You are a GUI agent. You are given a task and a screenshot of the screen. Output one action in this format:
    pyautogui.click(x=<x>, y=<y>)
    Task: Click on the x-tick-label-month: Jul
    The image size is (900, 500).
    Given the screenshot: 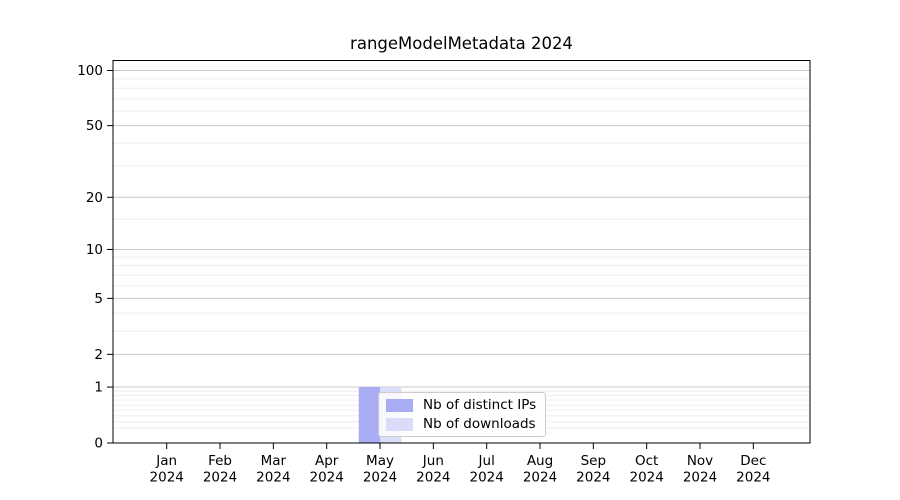 What is the action you would take?
    pyautogui.click(x=486, y=461)
    